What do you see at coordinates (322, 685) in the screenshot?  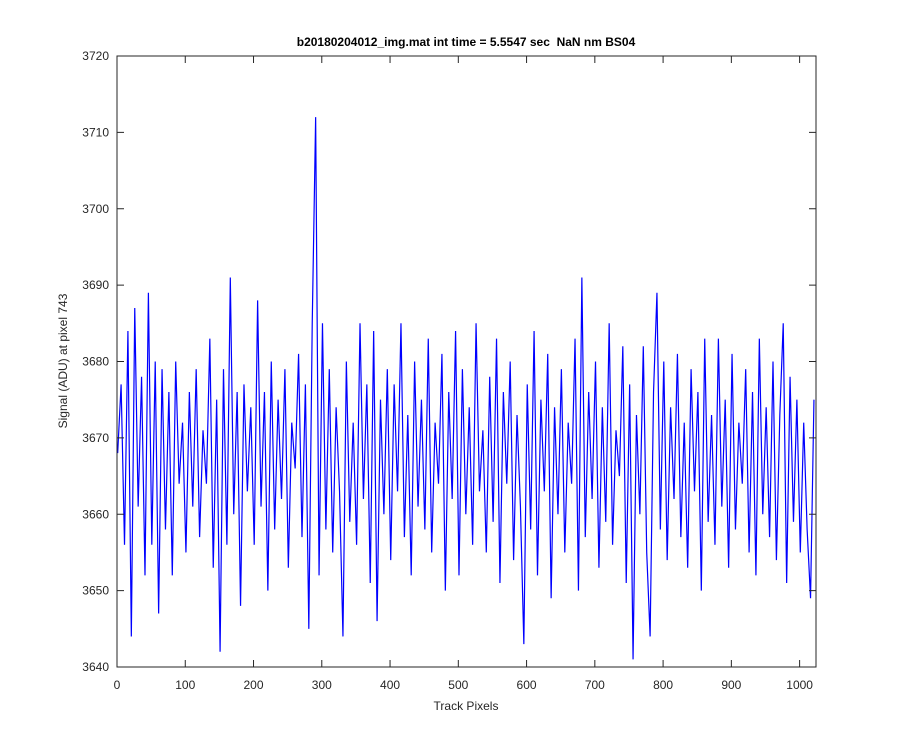 I see `x-tick-label: 300` at bounding box center [322, 685].